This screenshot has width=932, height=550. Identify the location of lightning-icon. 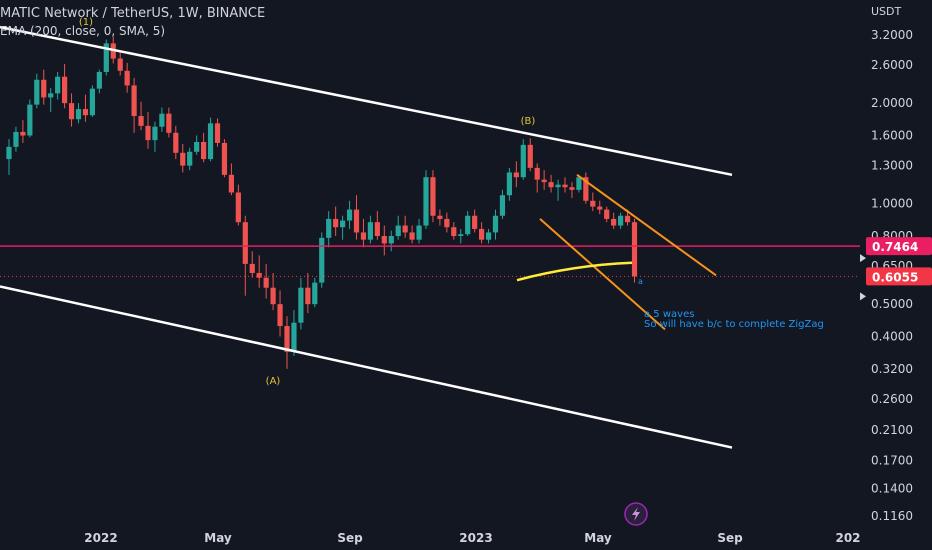
(636, 514).